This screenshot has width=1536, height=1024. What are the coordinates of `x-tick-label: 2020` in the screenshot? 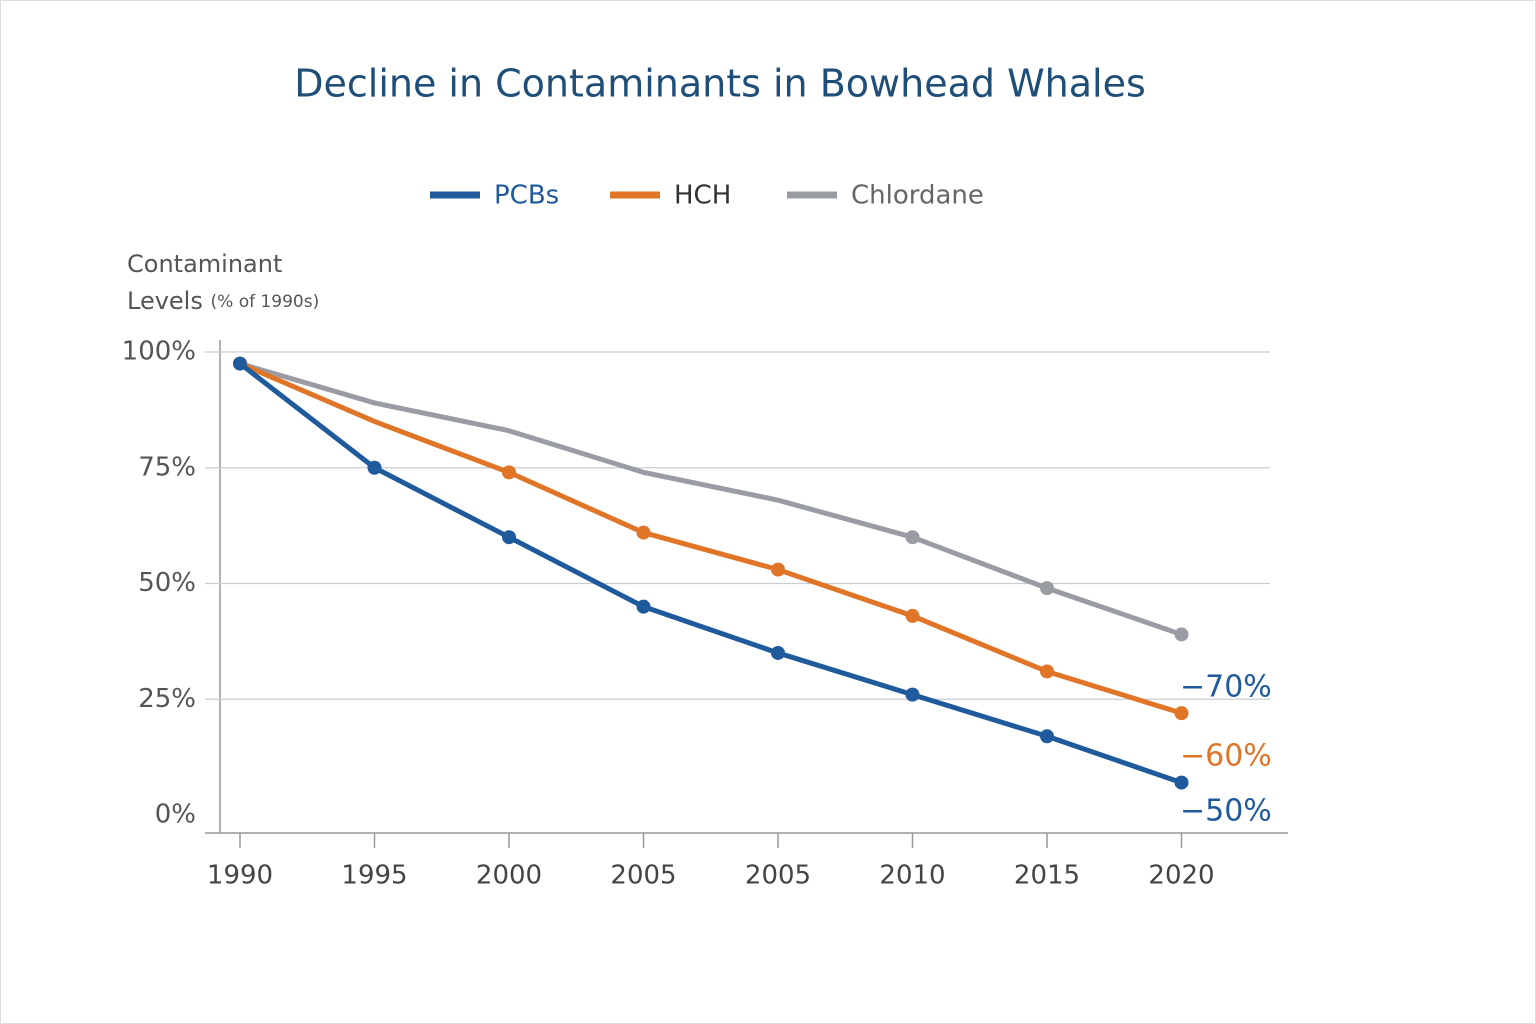 It's located at (1181, 876).